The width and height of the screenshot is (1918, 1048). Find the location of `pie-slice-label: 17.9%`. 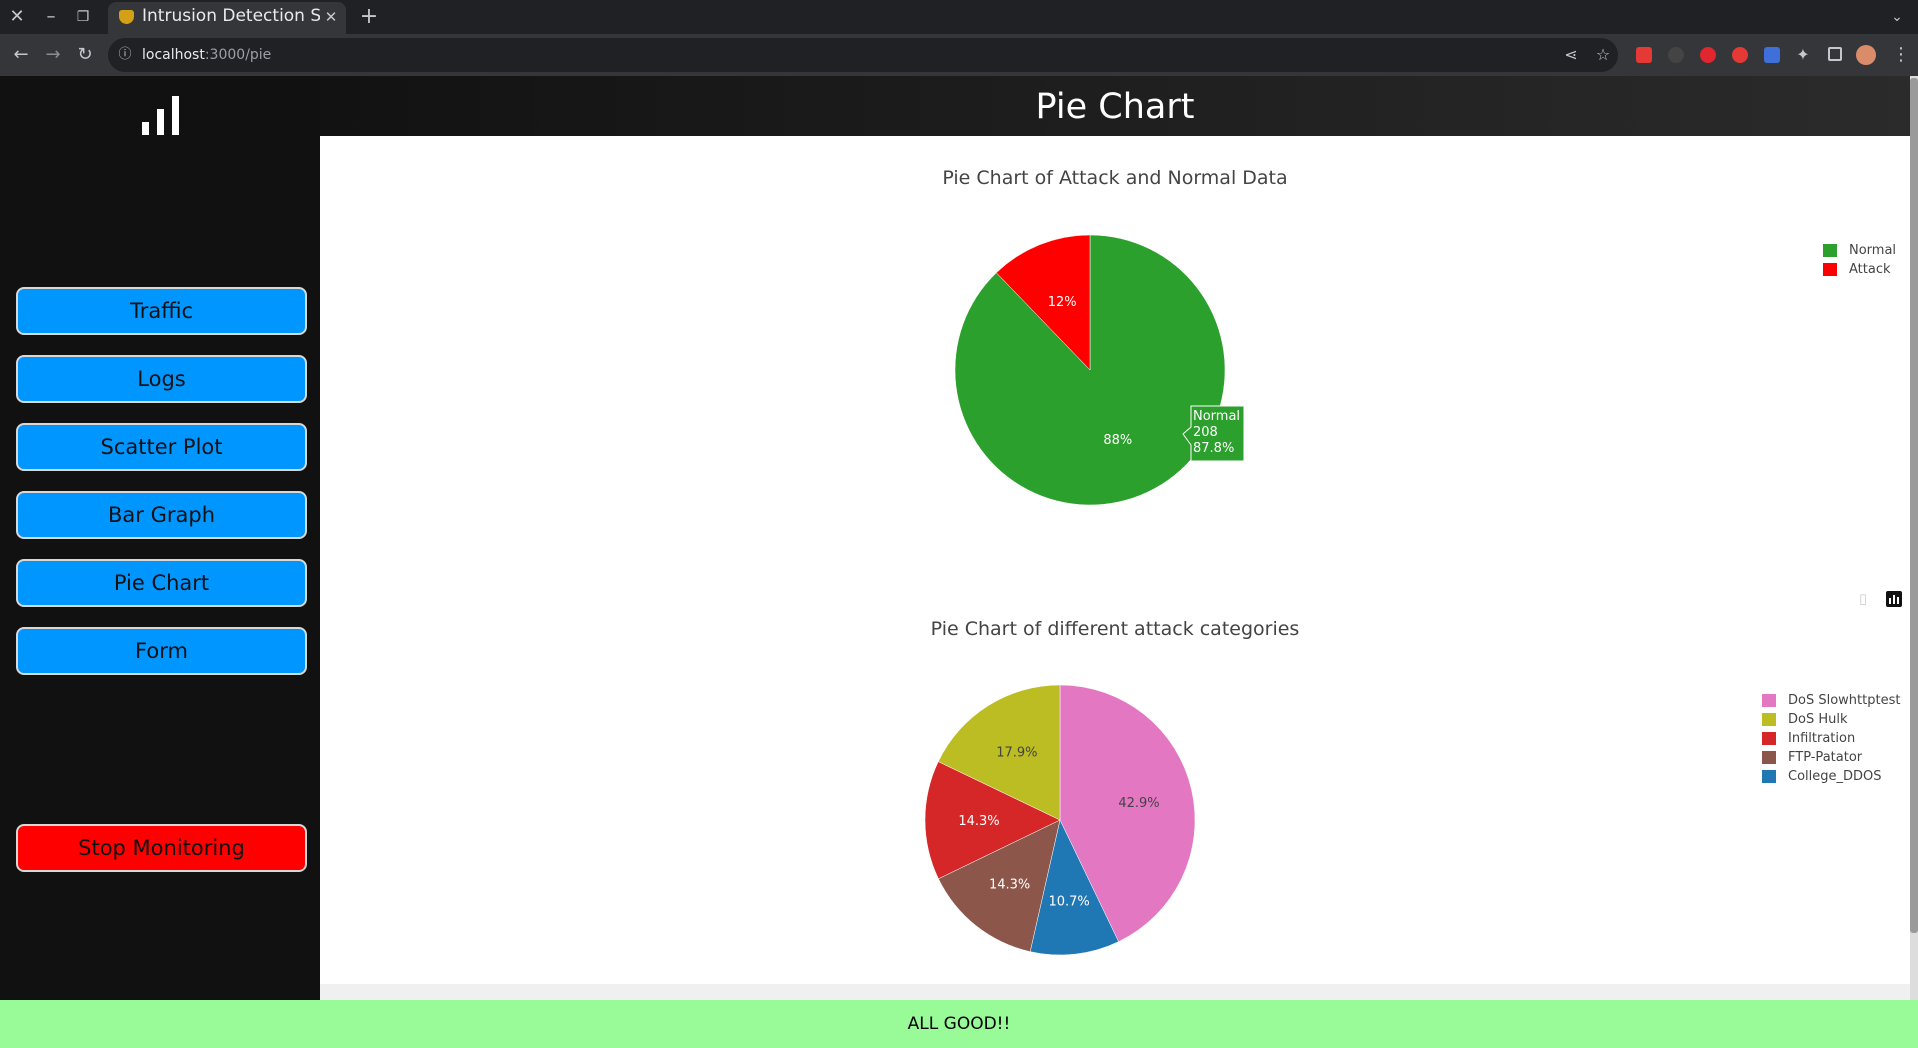

pie-slice-label: 17.9% is located at coordinates (1016, 752).